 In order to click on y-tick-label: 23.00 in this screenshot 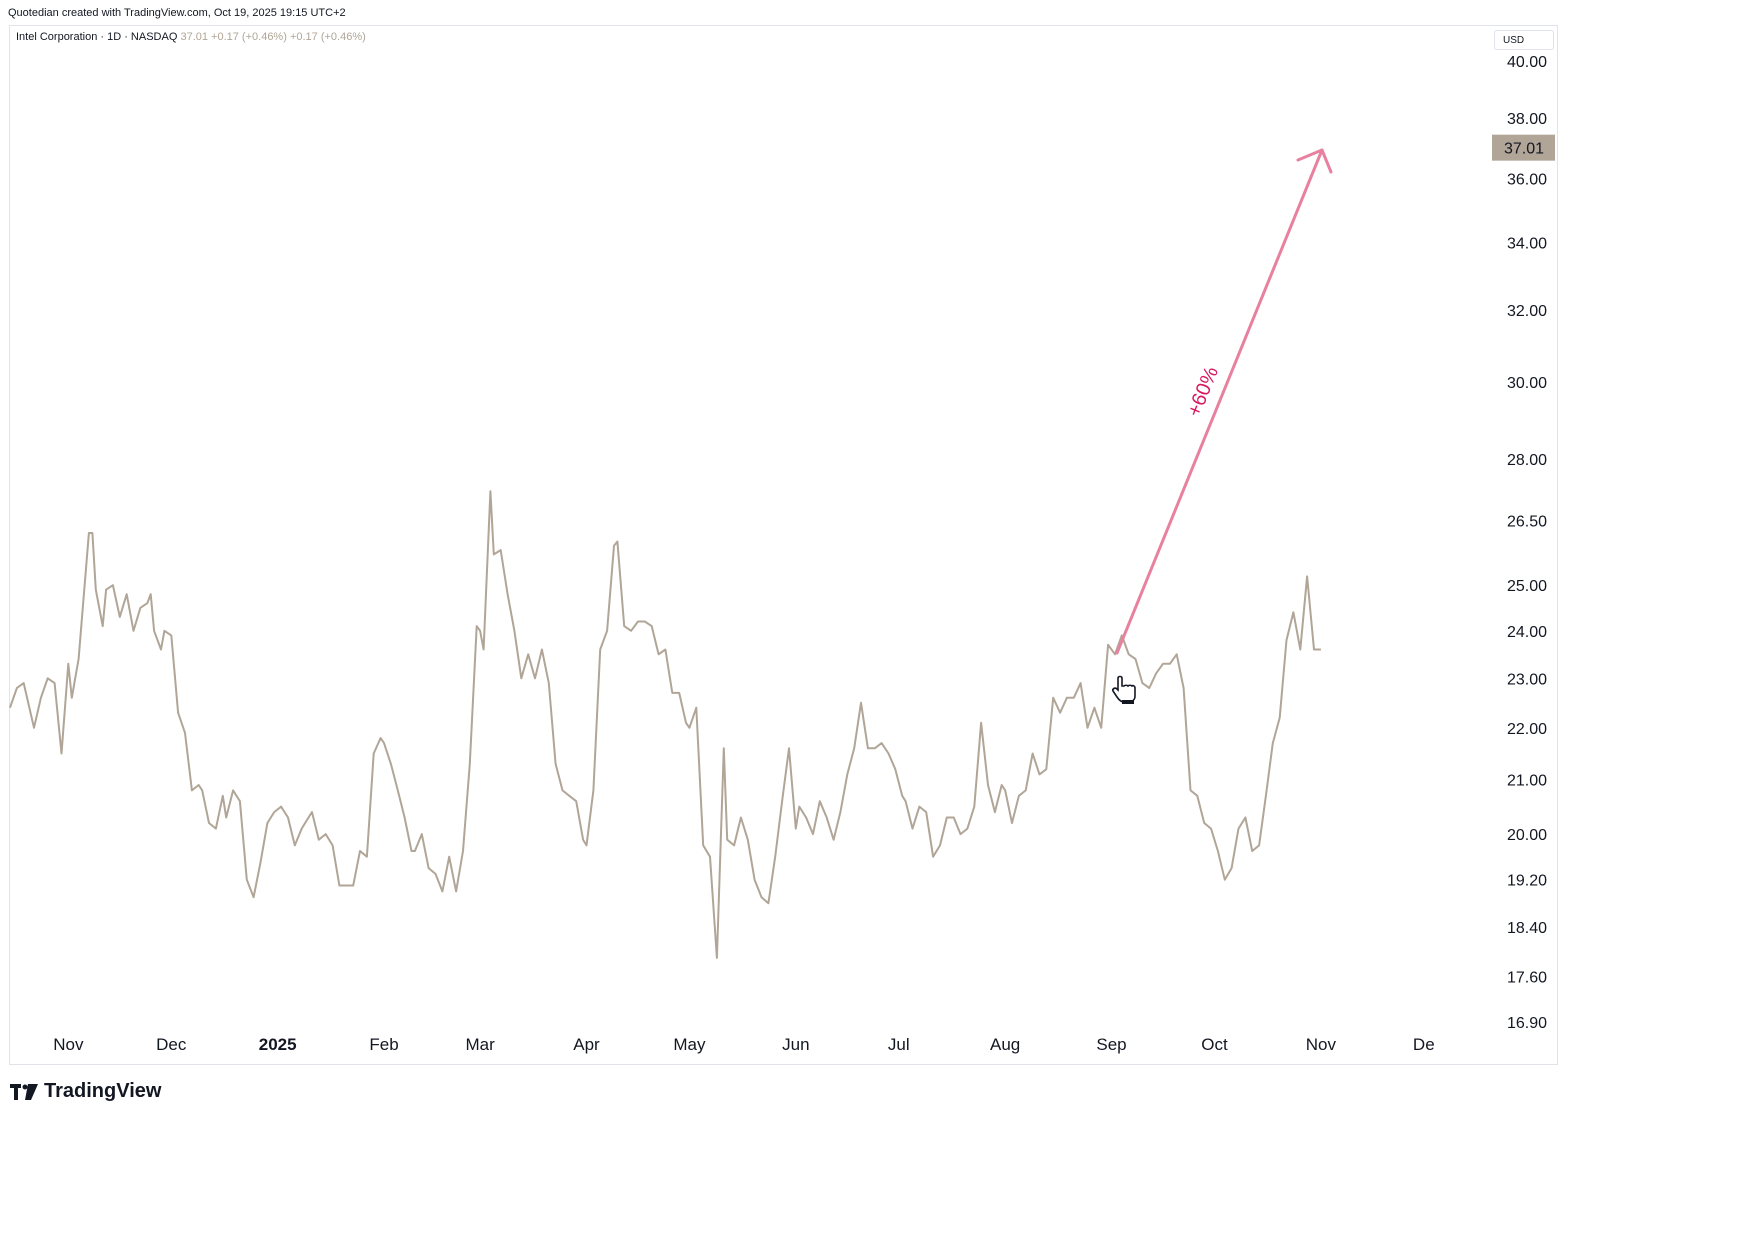, I will do `click(1527, 679)`.